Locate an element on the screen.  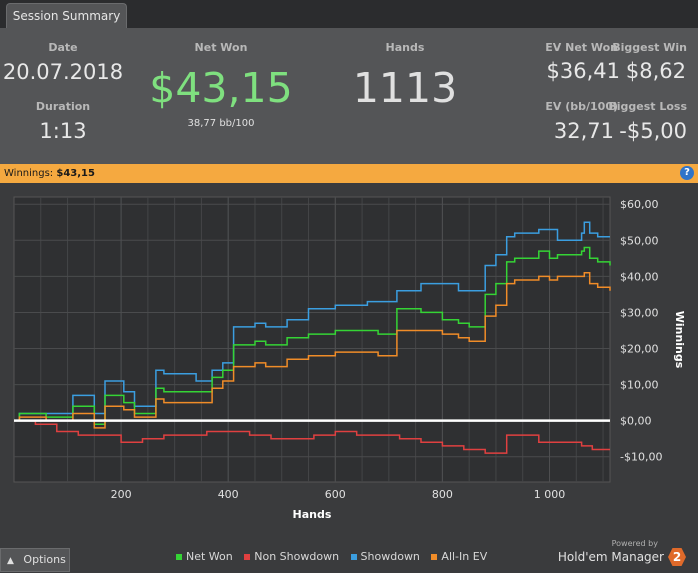
winnings-bar: Winnings: $43,15 ? is located at coordinates (349, 173).